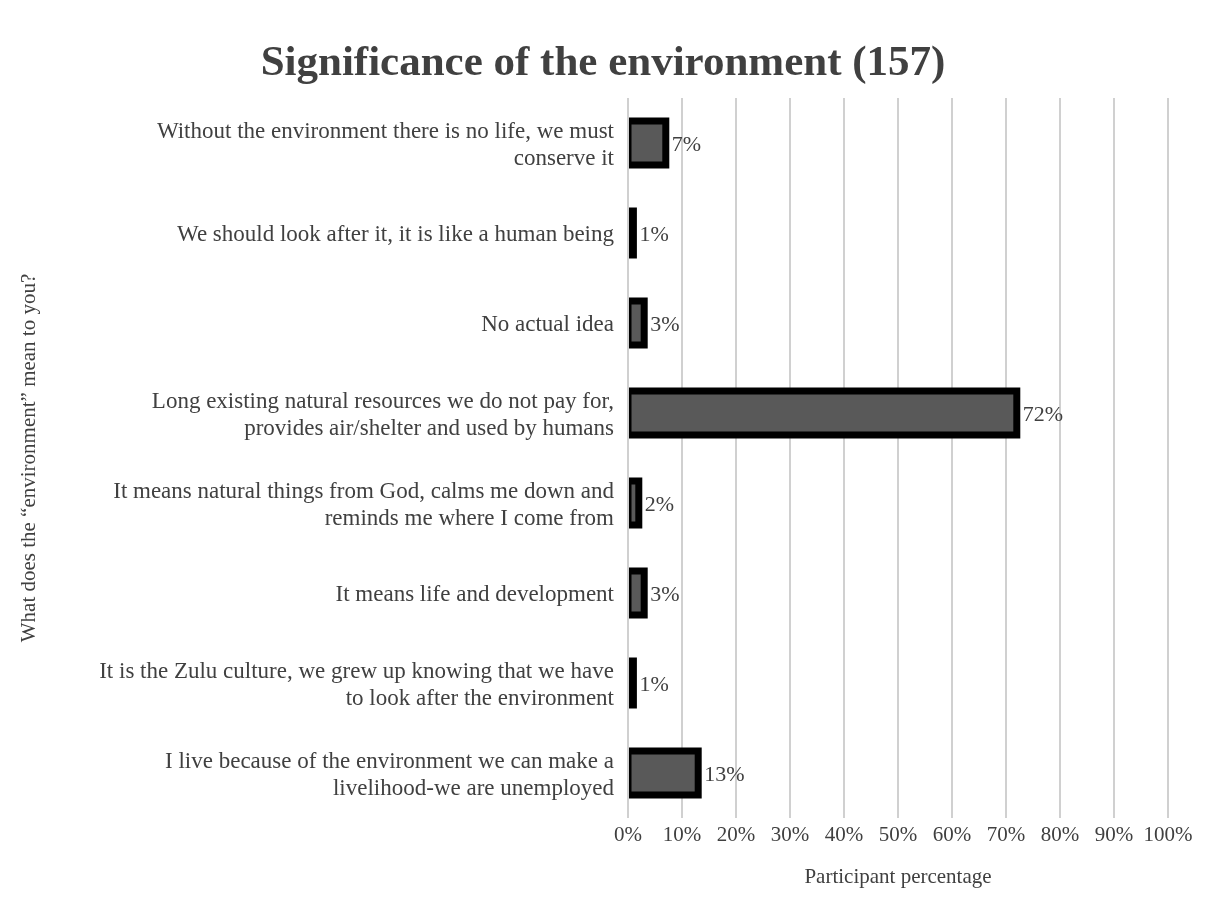  What do you see at coordinates (475, 593) in the screenshot?
I see `y-tick-label: It means life and development` at bounding box center [475, 593].